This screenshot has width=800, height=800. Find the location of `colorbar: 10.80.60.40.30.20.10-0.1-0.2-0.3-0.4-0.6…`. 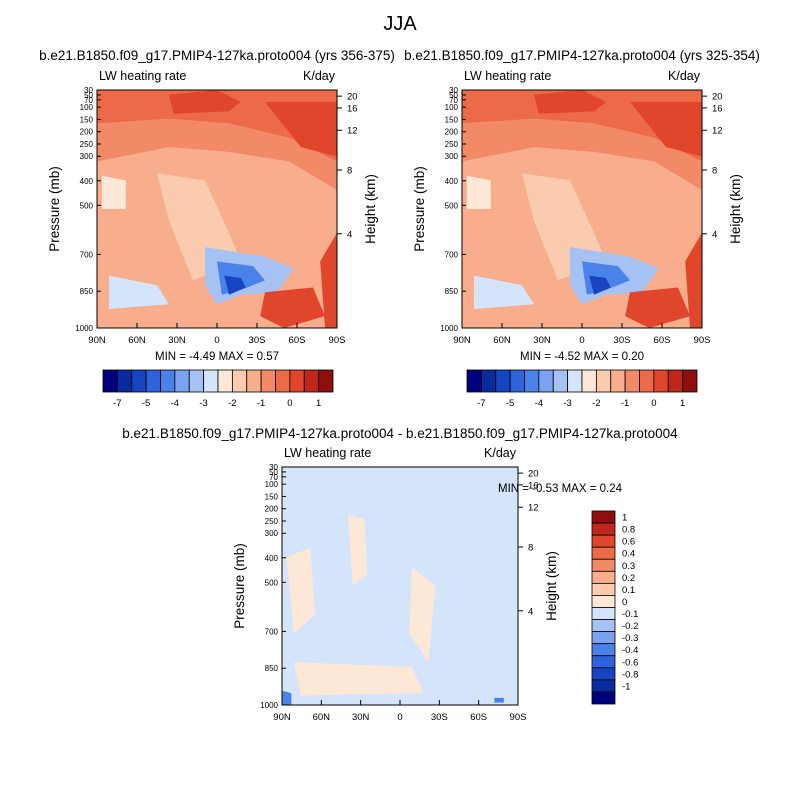

colorbar: 10.80.60.40.30.20.10-0.1-0.2-0.3-0.4-0.6… is located at coordinates (614, 607).